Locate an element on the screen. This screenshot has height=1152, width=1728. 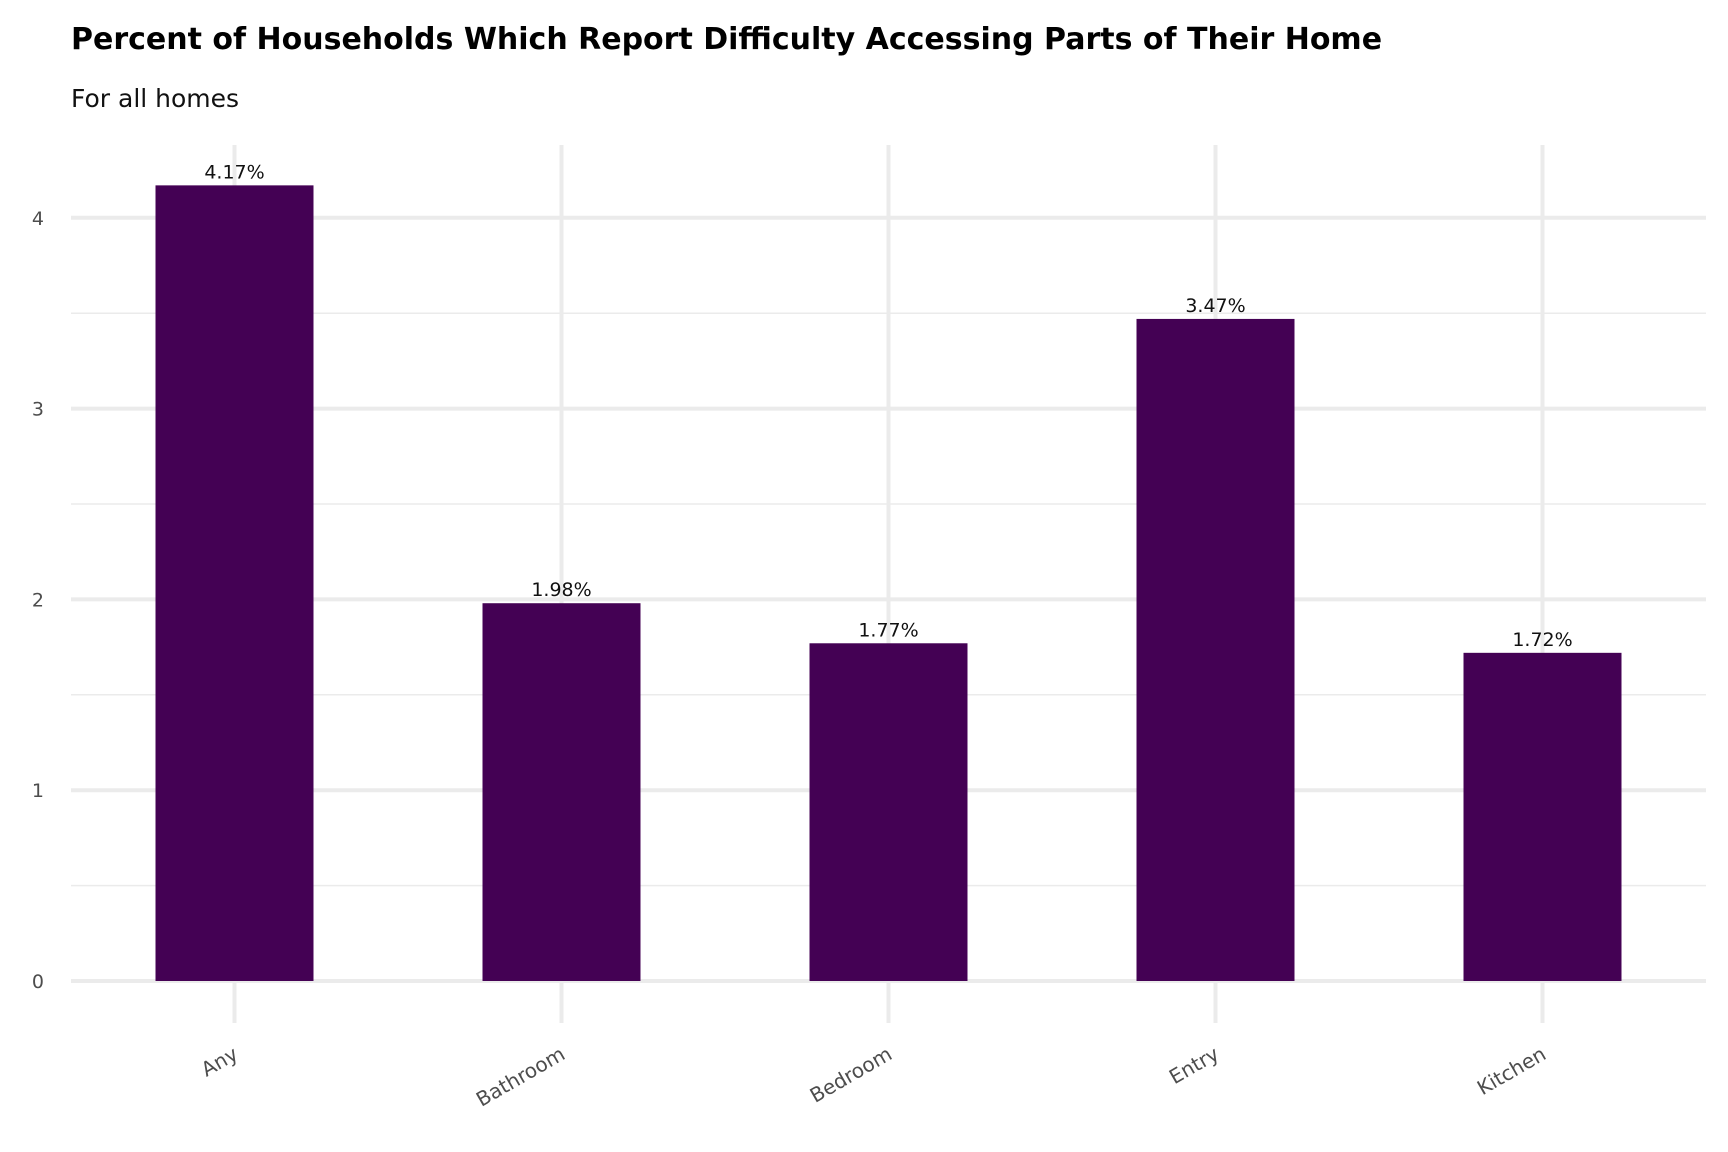
data-label: 1.77% is located at coordinates (888, 630).